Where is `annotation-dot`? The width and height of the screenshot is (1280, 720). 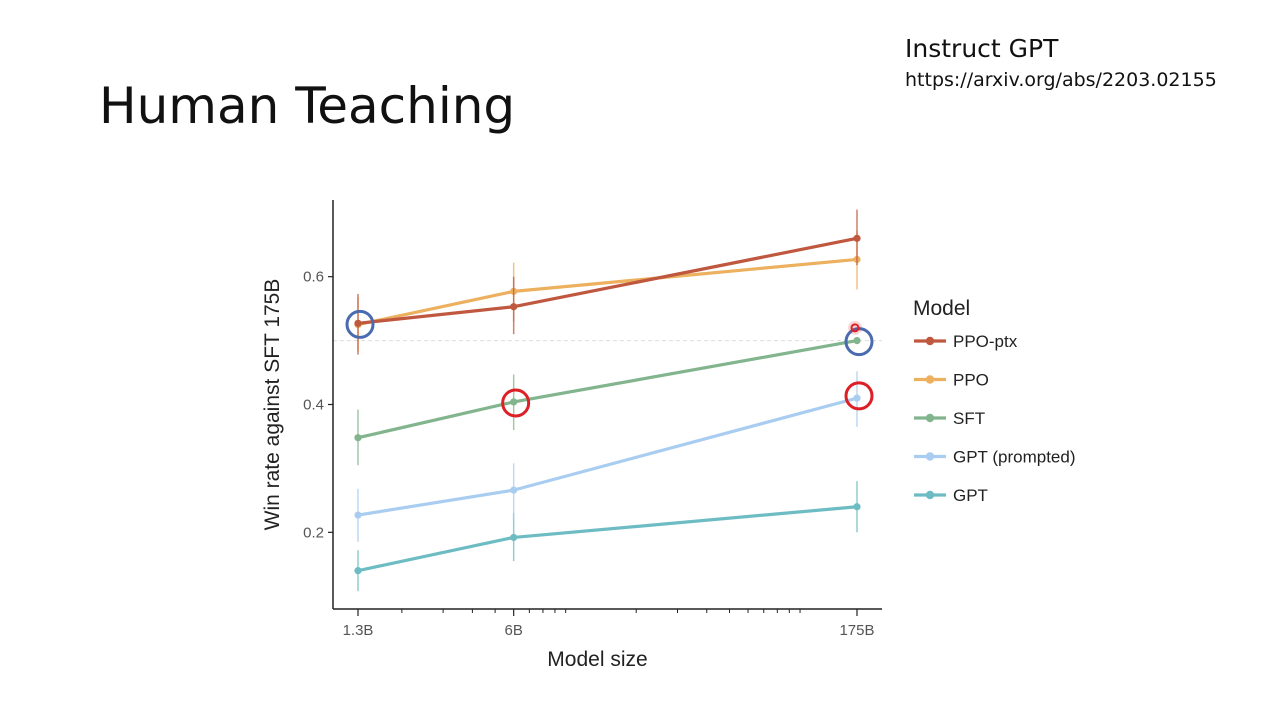 annotation-dot is located at coordinates (855, 328).